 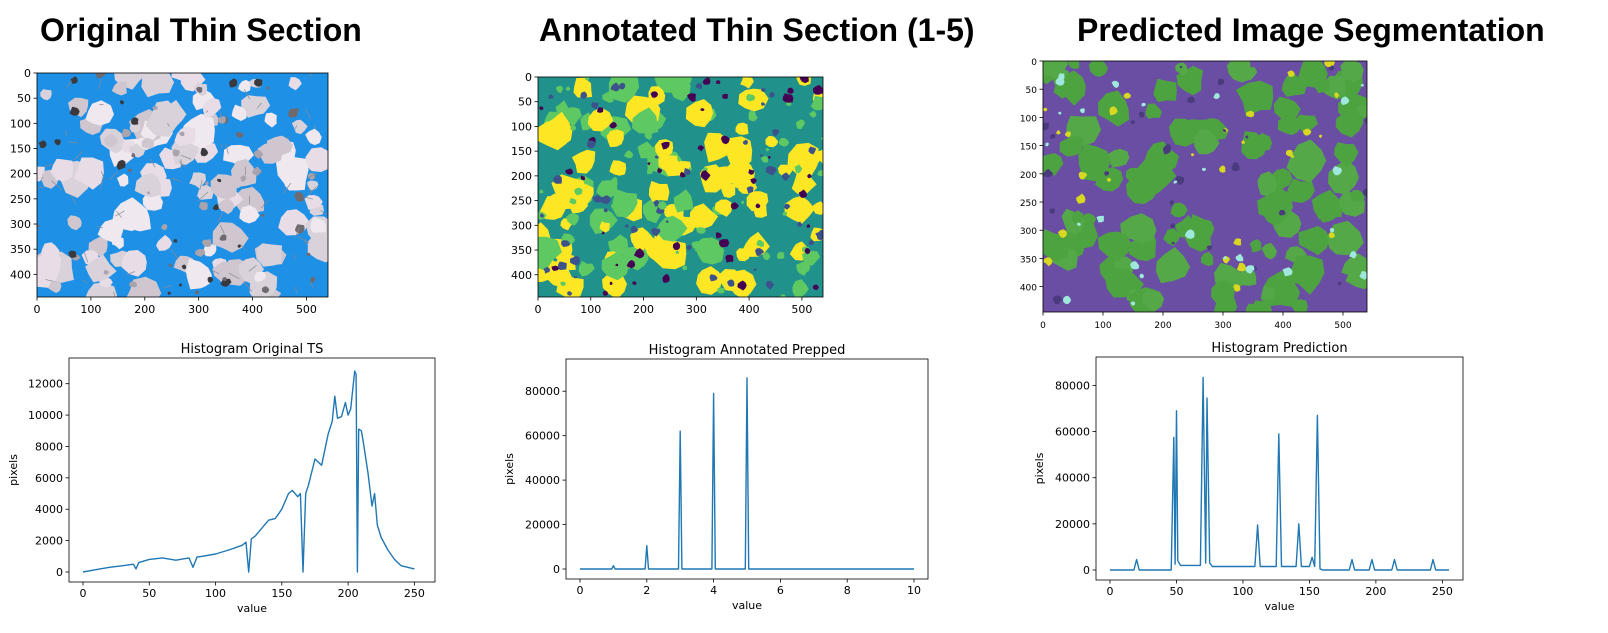 I want to click on y-tick-label: 6000, so click(x=49, y=478).